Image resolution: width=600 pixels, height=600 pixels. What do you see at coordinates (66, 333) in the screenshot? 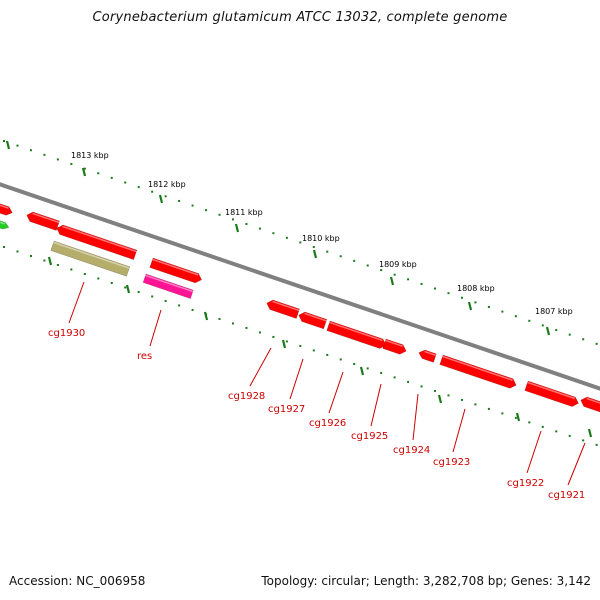
I see `gene-label: cg1930` at bounding box center [66, 333].